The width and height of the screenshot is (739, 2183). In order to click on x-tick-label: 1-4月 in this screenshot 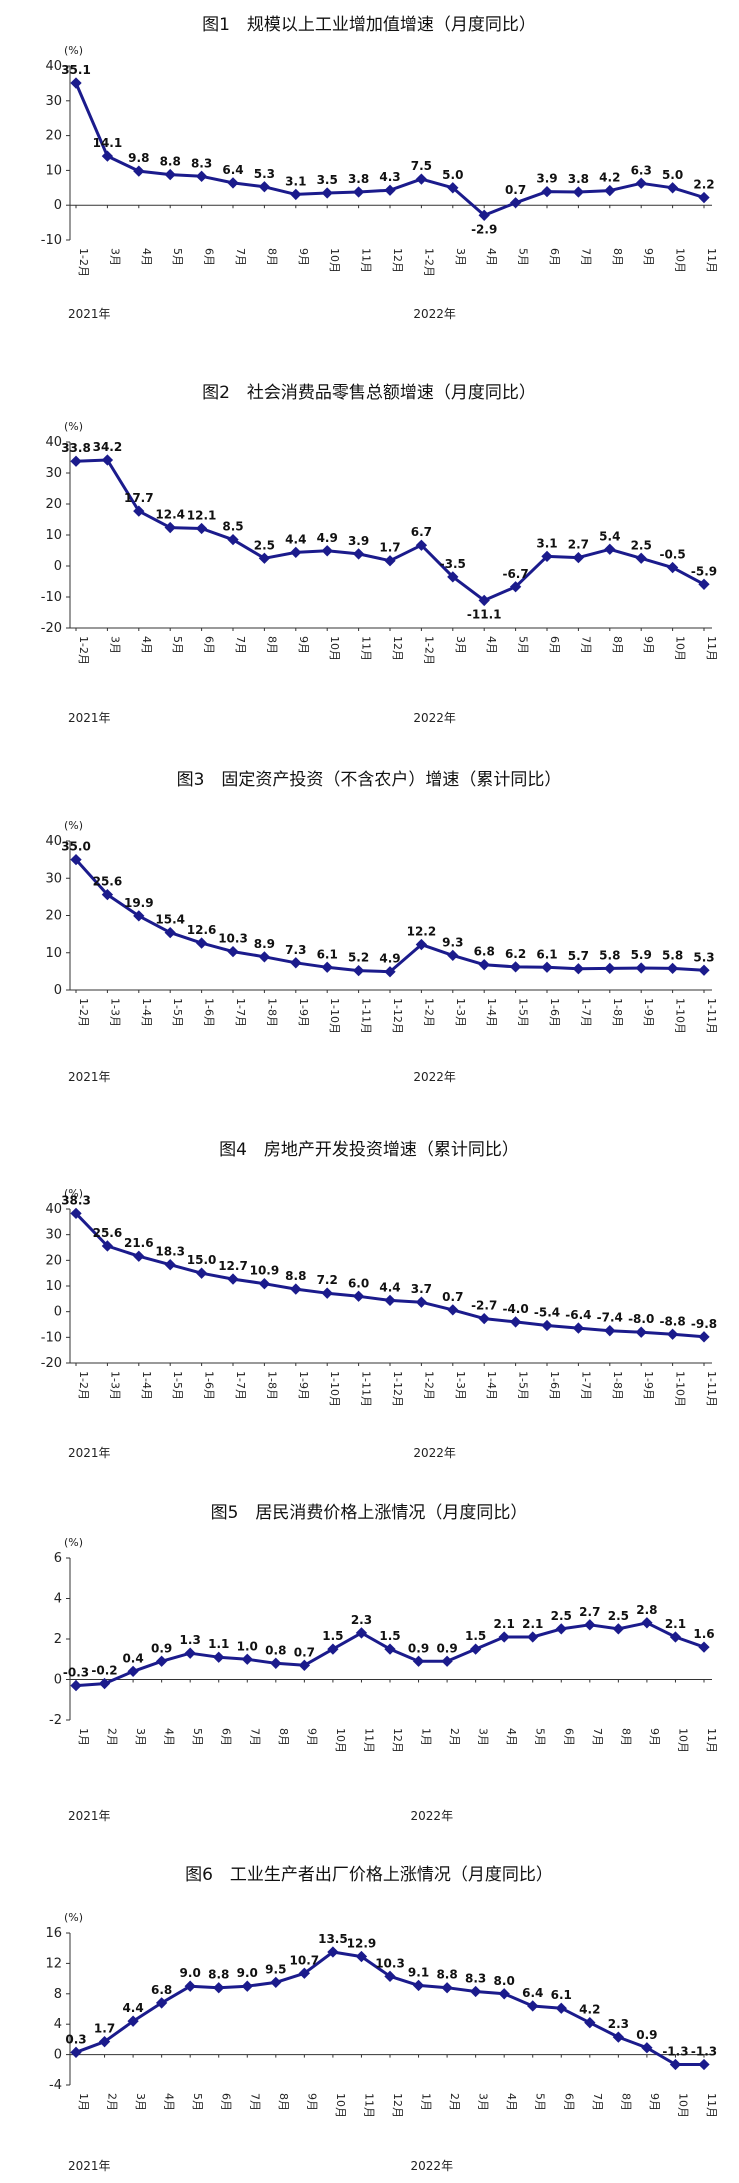, I will do `click(491, 1385)`.